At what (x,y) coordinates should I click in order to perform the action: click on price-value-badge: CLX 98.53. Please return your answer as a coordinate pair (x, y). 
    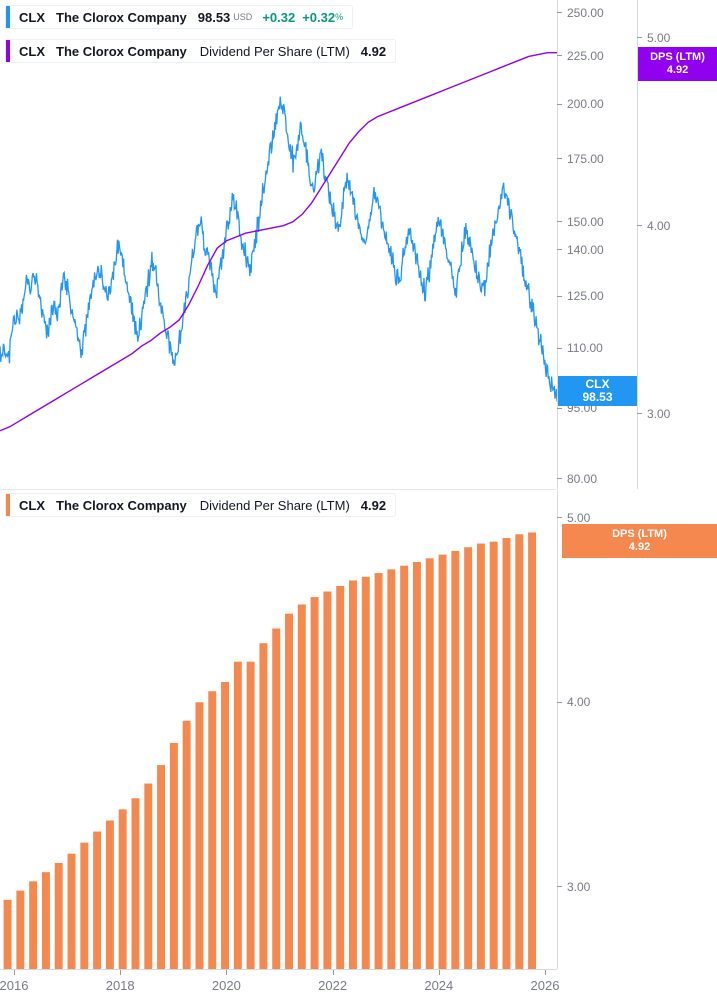
    Looking at the image, I should click on (597, 391).